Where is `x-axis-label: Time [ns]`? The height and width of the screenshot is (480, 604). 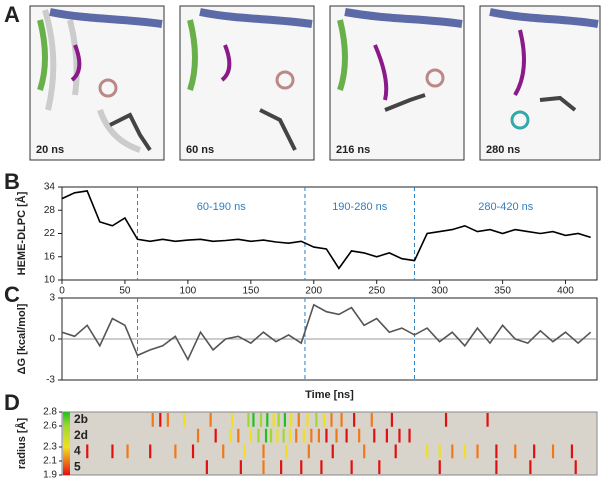 x-axis-label: Time [ns] is located at coordinates (329, 395).